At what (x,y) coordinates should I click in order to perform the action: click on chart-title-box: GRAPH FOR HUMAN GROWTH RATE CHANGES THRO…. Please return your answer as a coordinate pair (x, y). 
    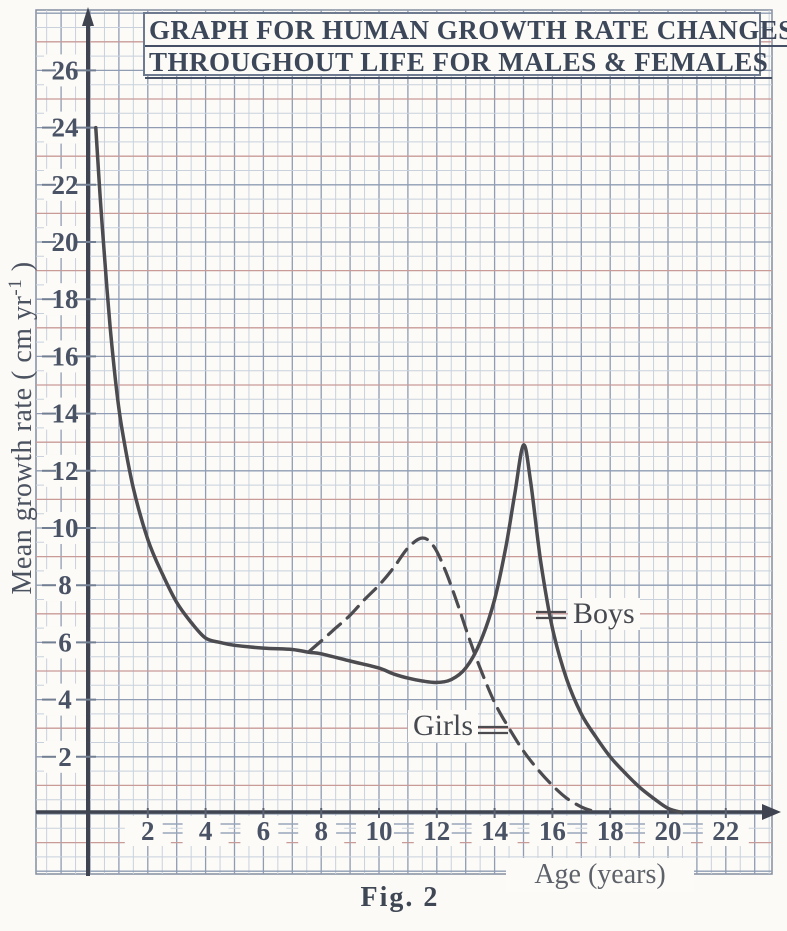
    Looking at the image, I should click on (465, 45).